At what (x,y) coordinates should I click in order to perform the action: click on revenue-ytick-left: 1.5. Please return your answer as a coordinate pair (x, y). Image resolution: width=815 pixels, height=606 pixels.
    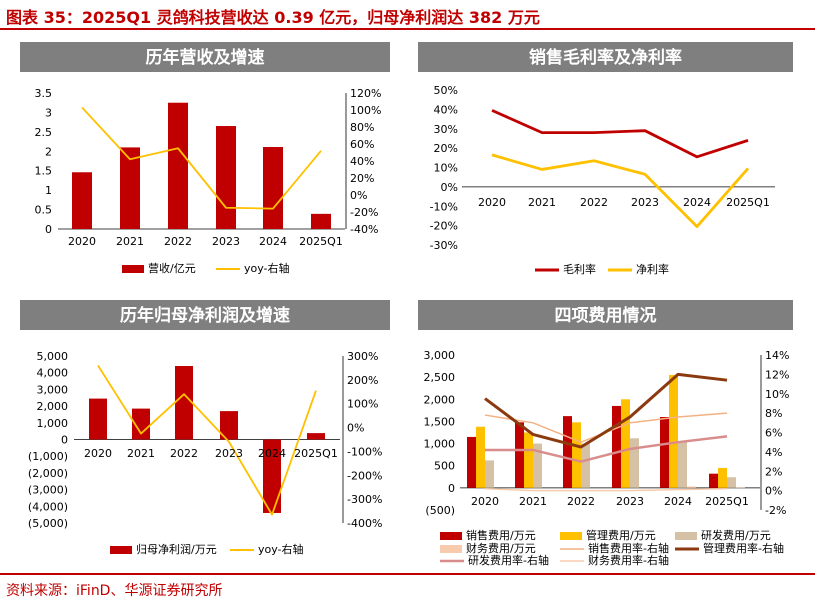
    Looking at the image, I should click on (44, 171).